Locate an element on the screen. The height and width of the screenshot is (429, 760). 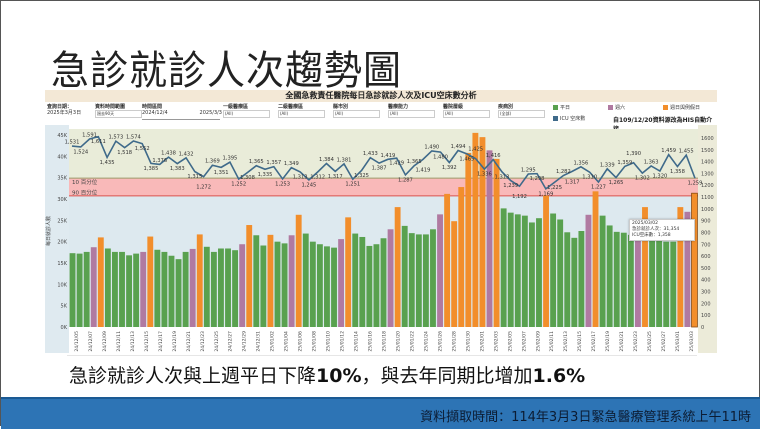
filter-region2: 二級醫療區 (All) is located at coordinates (301, 111).